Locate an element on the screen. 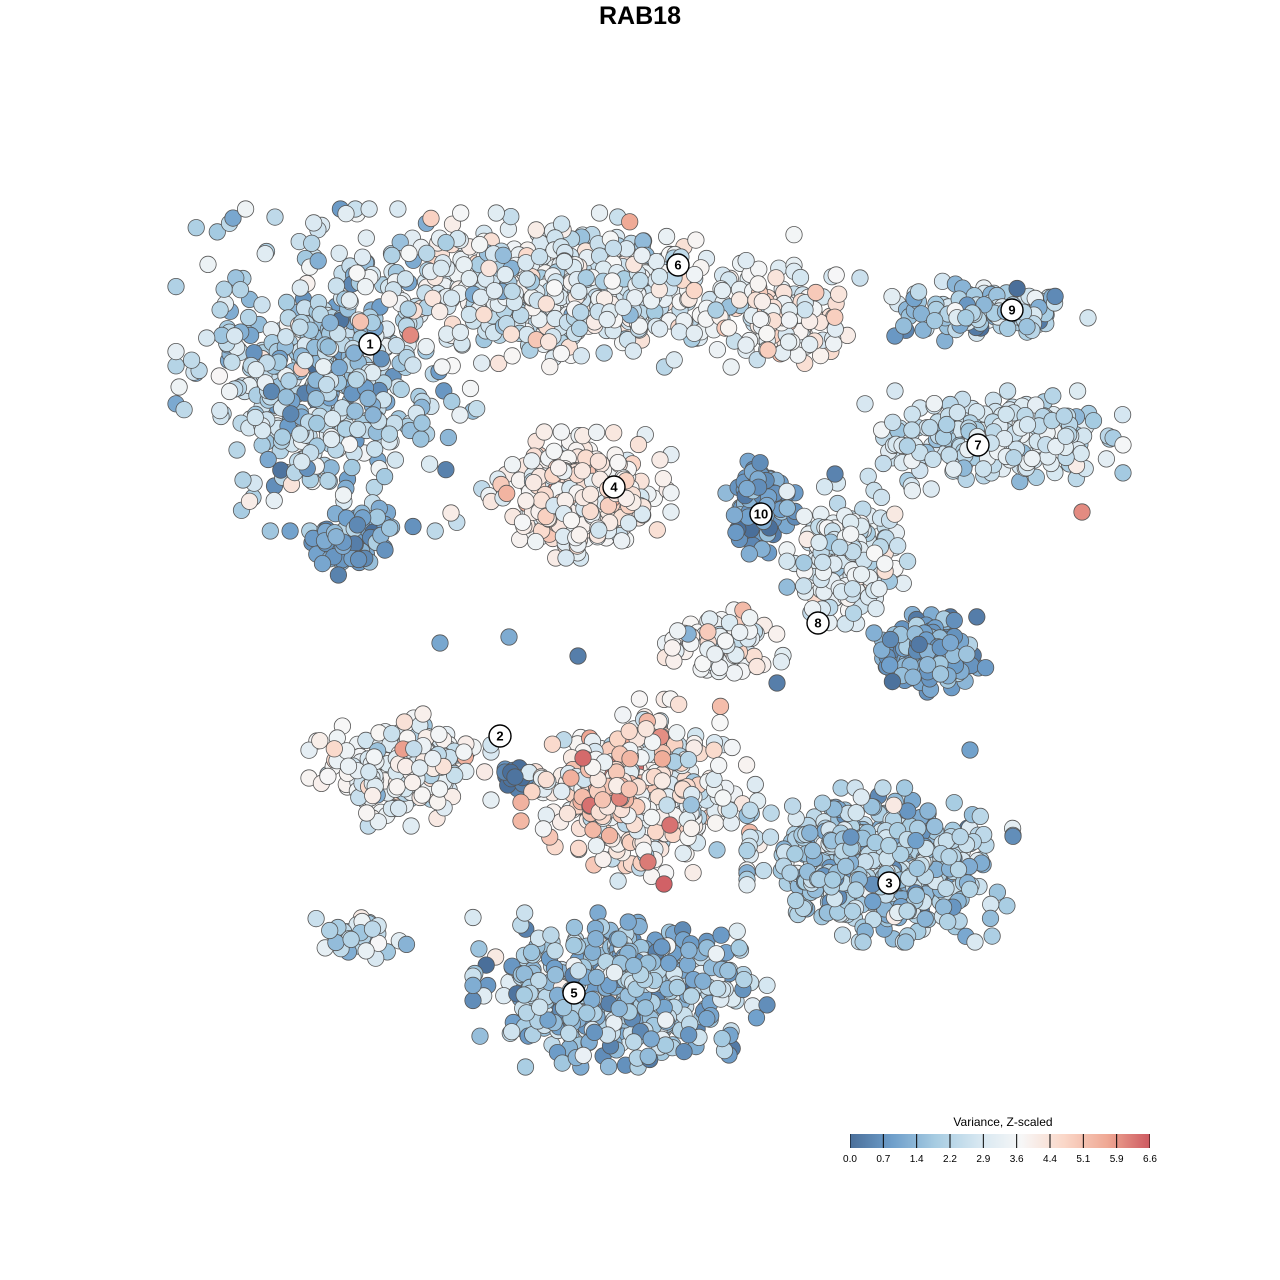 Image resolution: width=1280 pixels, height=1280 pixels. legend-tick-label: 2.2 is located at coordinates (950, 1159).